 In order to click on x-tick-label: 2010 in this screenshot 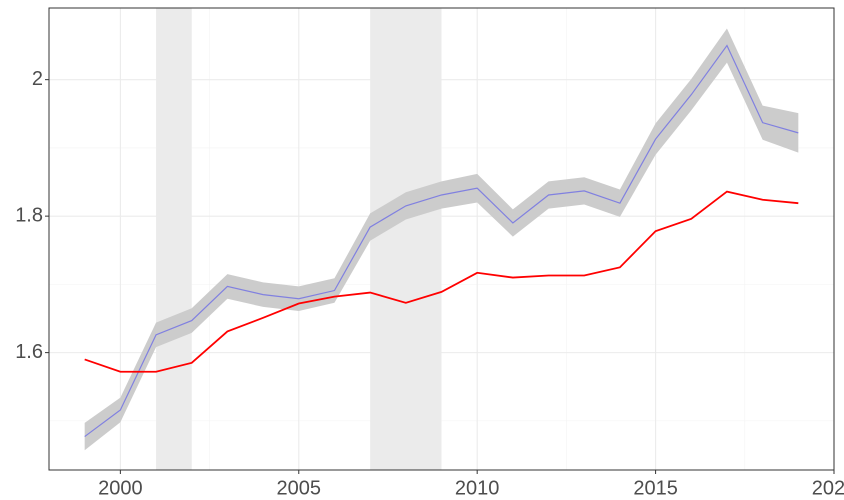, I will do `click(477, 488)`.